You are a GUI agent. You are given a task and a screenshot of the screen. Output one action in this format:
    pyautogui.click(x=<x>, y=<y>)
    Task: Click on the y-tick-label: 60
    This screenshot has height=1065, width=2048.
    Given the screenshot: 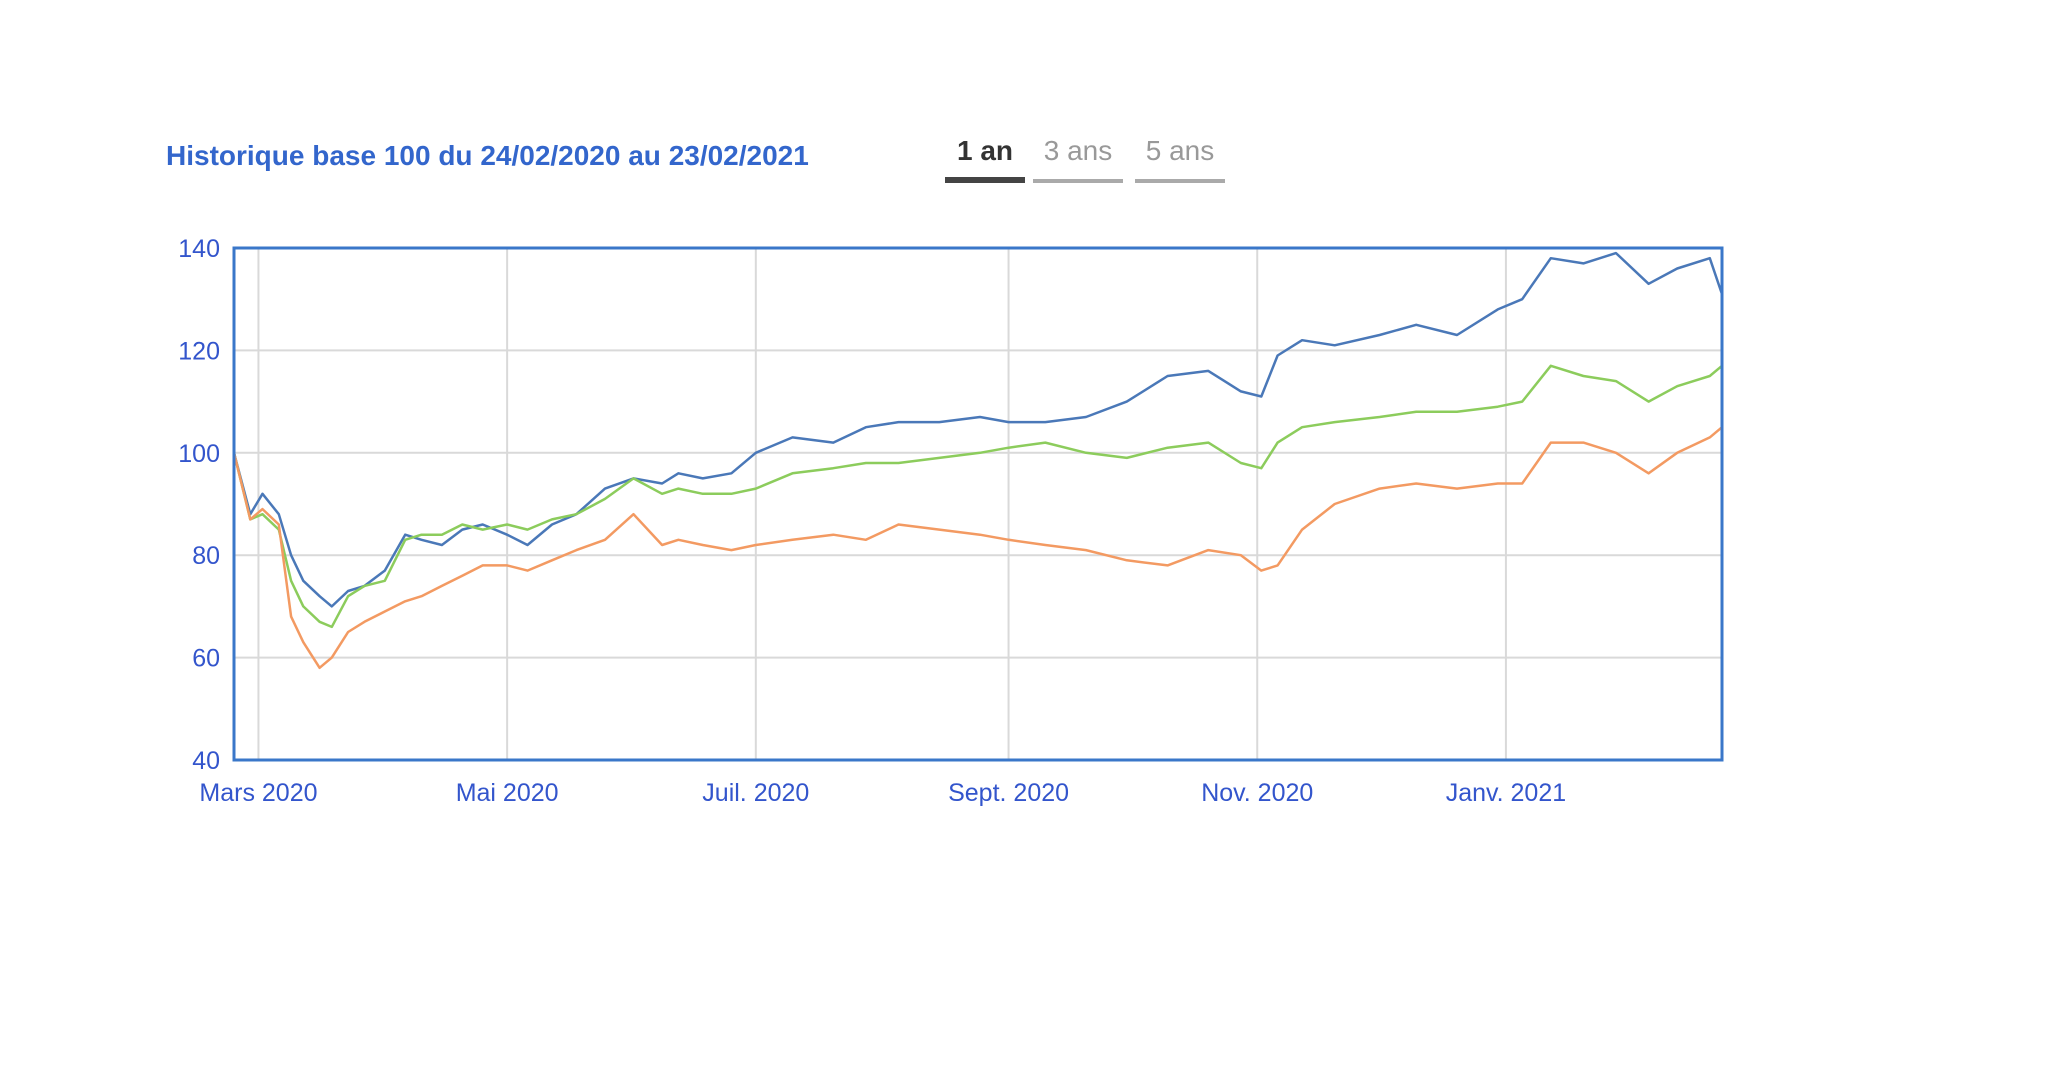 What is the action you would take?
    pyautogui.click(x=206, y=659)
    